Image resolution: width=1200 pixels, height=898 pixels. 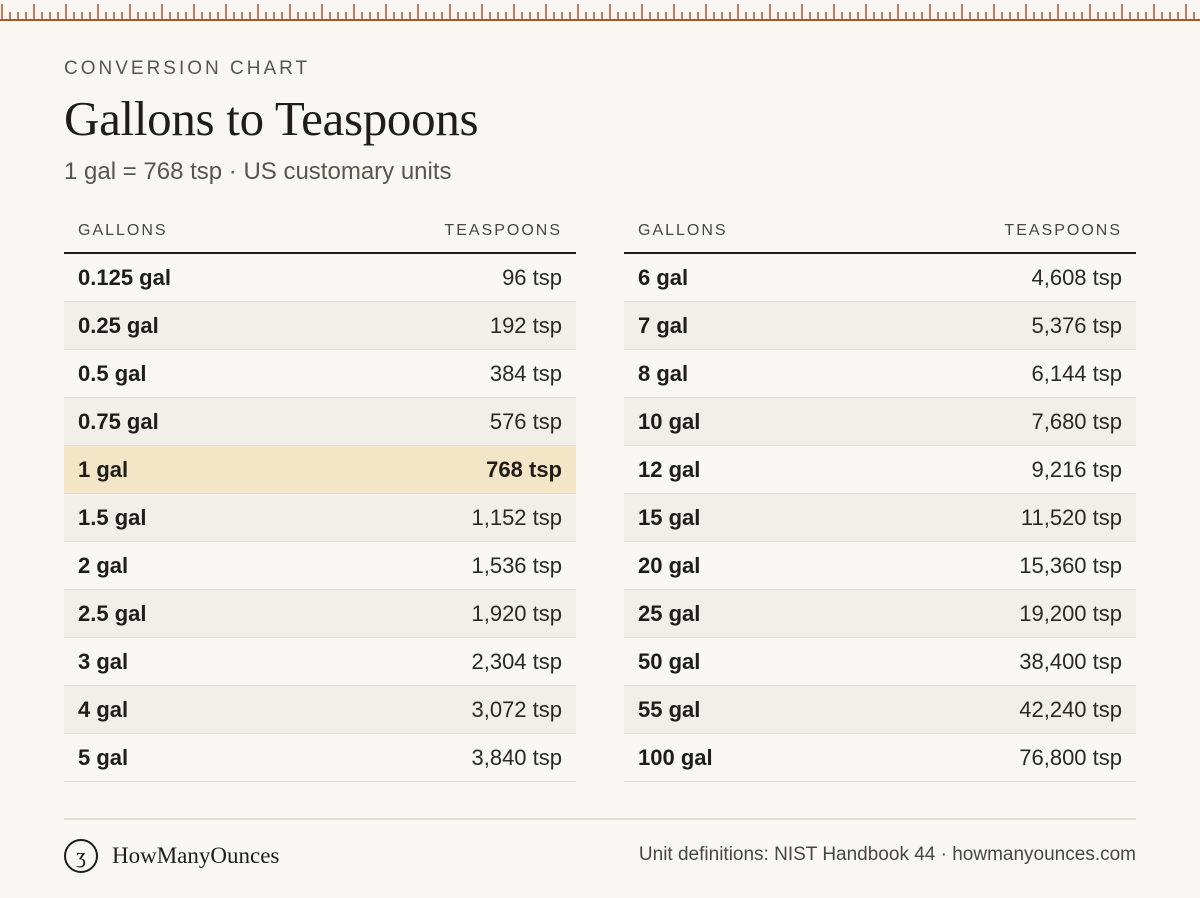 I want to click on teaspoons-cell: 576 tsp, so click(x=525, y=421).